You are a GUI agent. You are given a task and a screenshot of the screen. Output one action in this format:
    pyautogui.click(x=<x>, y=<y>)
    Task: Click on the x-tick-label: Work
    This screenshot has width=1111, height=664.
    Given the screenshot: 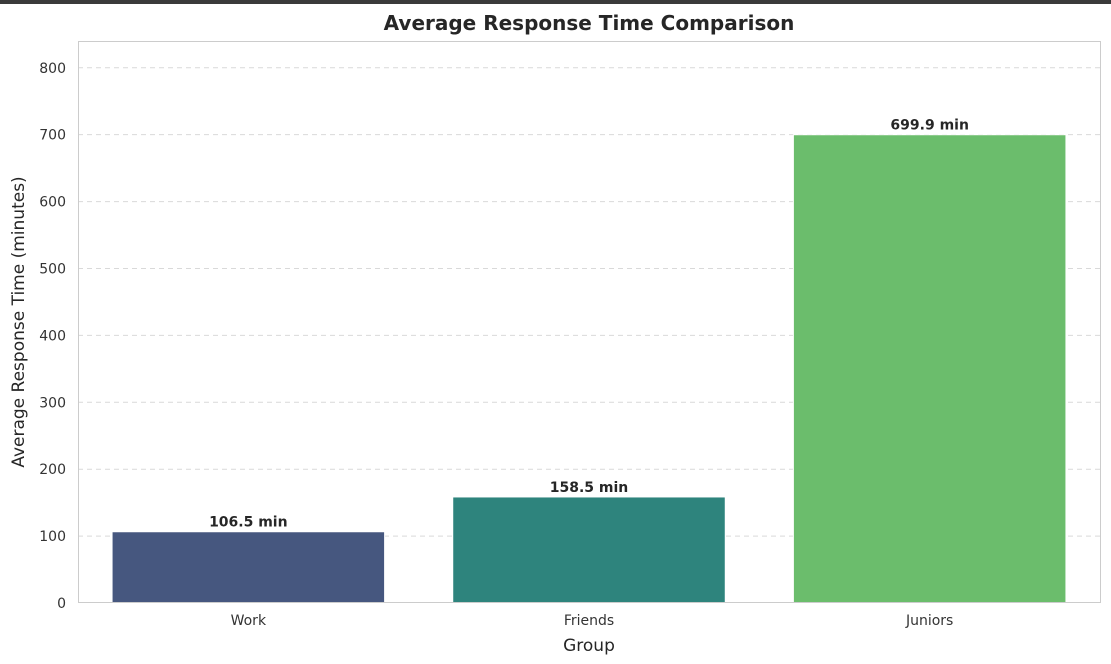 What is the action you would take?
    pyautogui.click(x=249, y=621)
    